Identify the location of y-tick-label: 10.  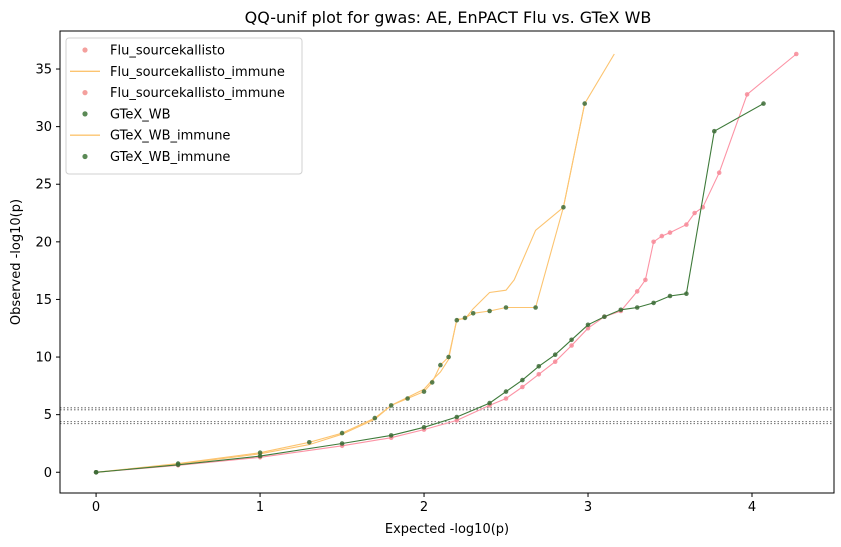
(43, 358).